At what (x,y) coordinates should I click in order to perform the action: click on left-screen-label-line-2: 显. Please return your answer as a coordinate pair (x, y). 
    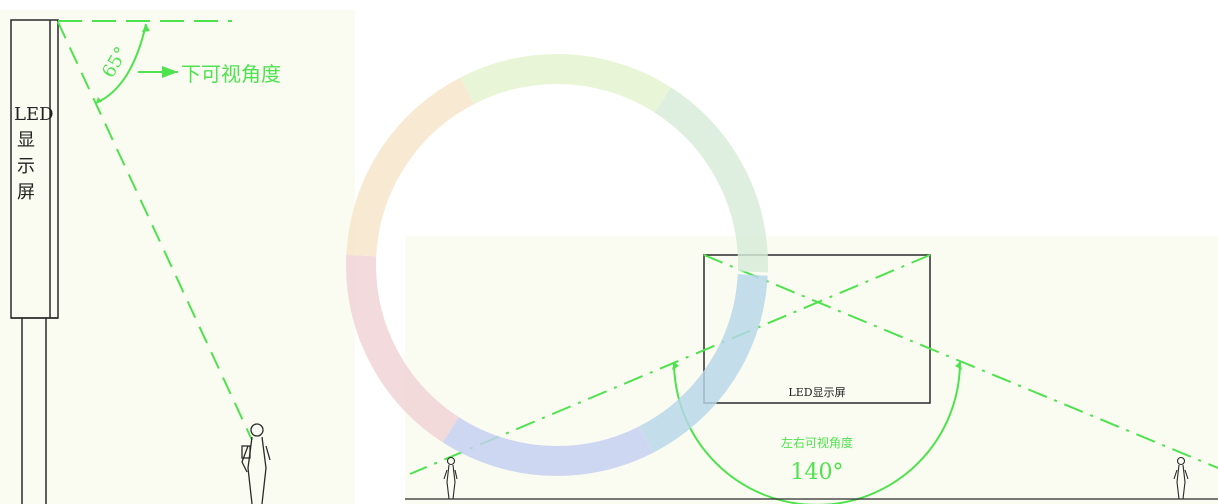
    Looking at the image, I should click on (26, 140).